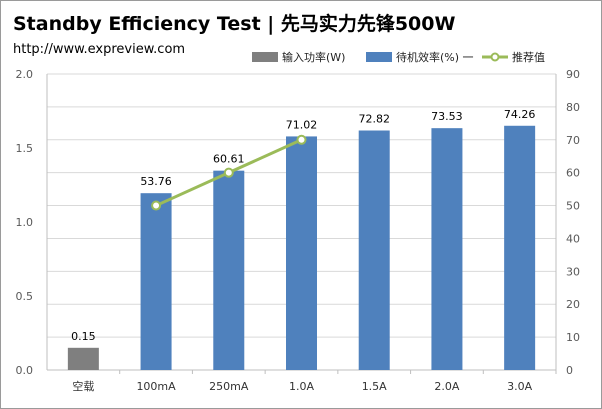 This screenshot has height=409, width=602. I want to click on y-left-tick-label: 1.5, so click(25, 148).